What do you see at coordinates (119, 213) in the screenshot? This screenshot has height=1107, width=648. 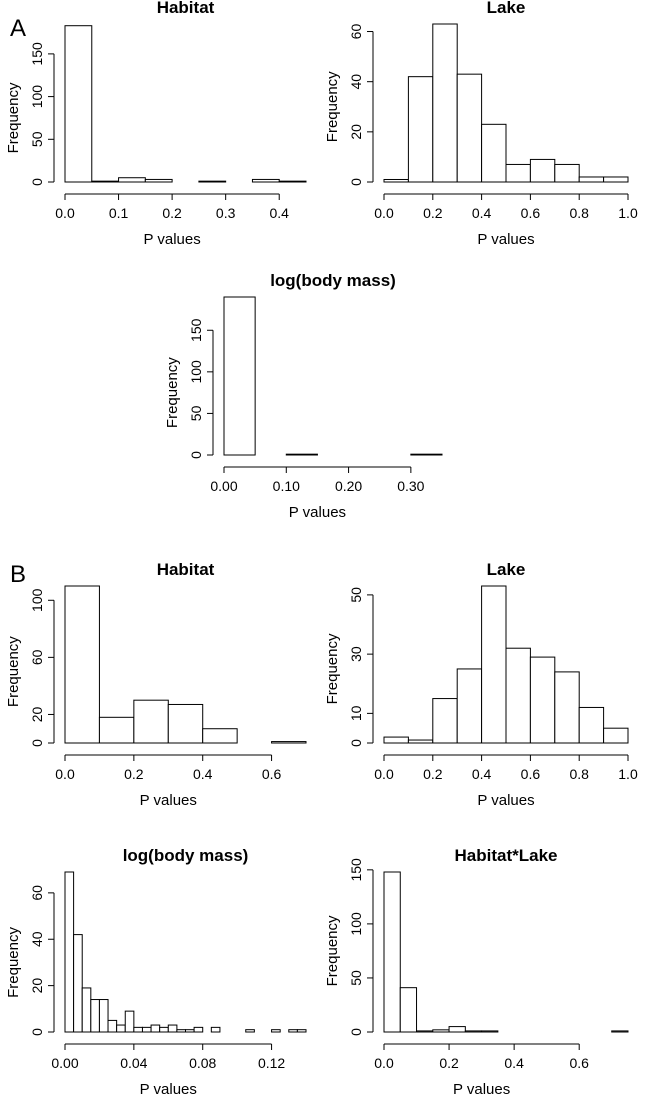 I see `x-tick-label: 0.1` at bounding box center [119, 213].